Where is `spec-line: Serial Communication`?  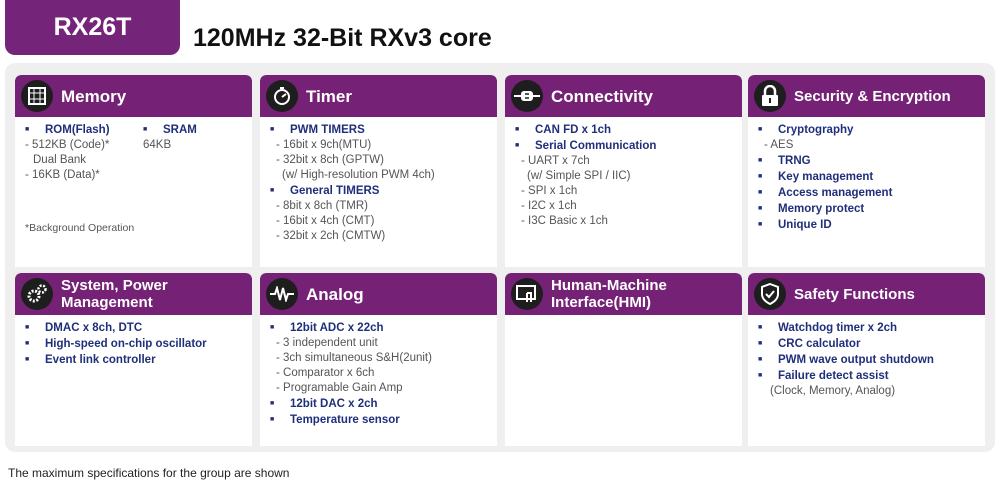
spec-line: Serial Communication is located at coordinates (628, 146).